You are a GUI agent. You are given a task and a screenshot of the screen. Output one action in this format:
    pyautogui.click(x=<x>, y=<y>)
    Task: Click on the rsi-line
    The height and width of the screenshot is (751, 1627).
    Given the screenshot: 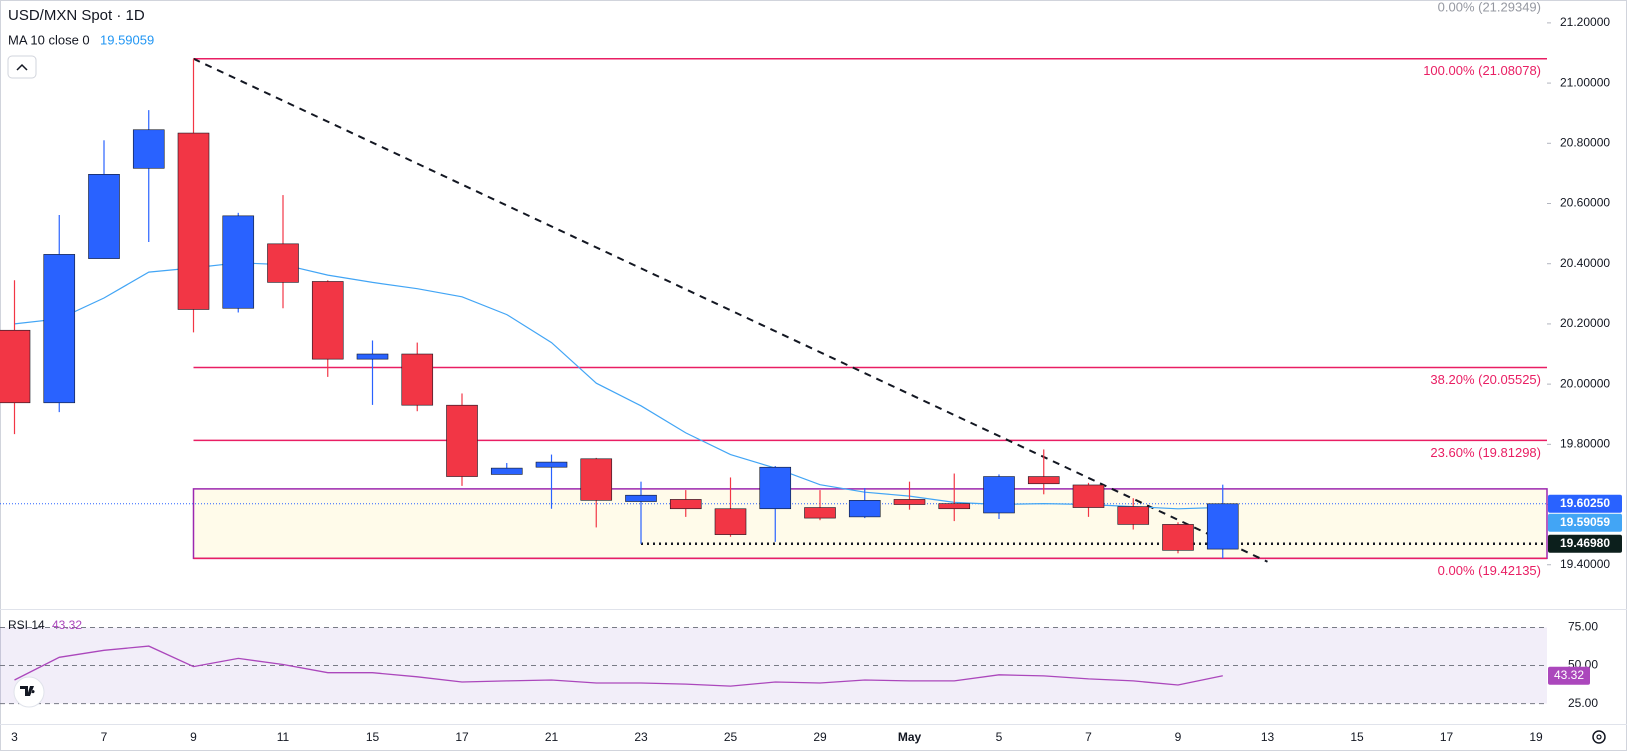 What is the action you would take?
    pyautogui.click(x=618, y=666)
    